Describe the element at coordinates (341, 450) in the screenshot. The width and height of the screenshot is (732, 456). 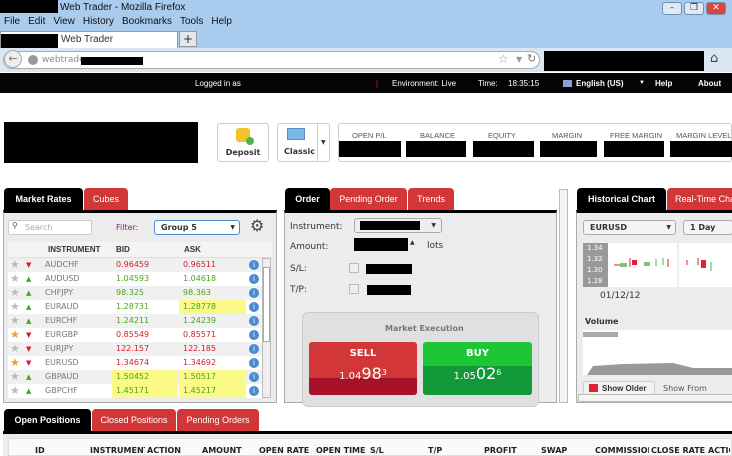
I see `col-open-time: OPEN TIME` at that location.